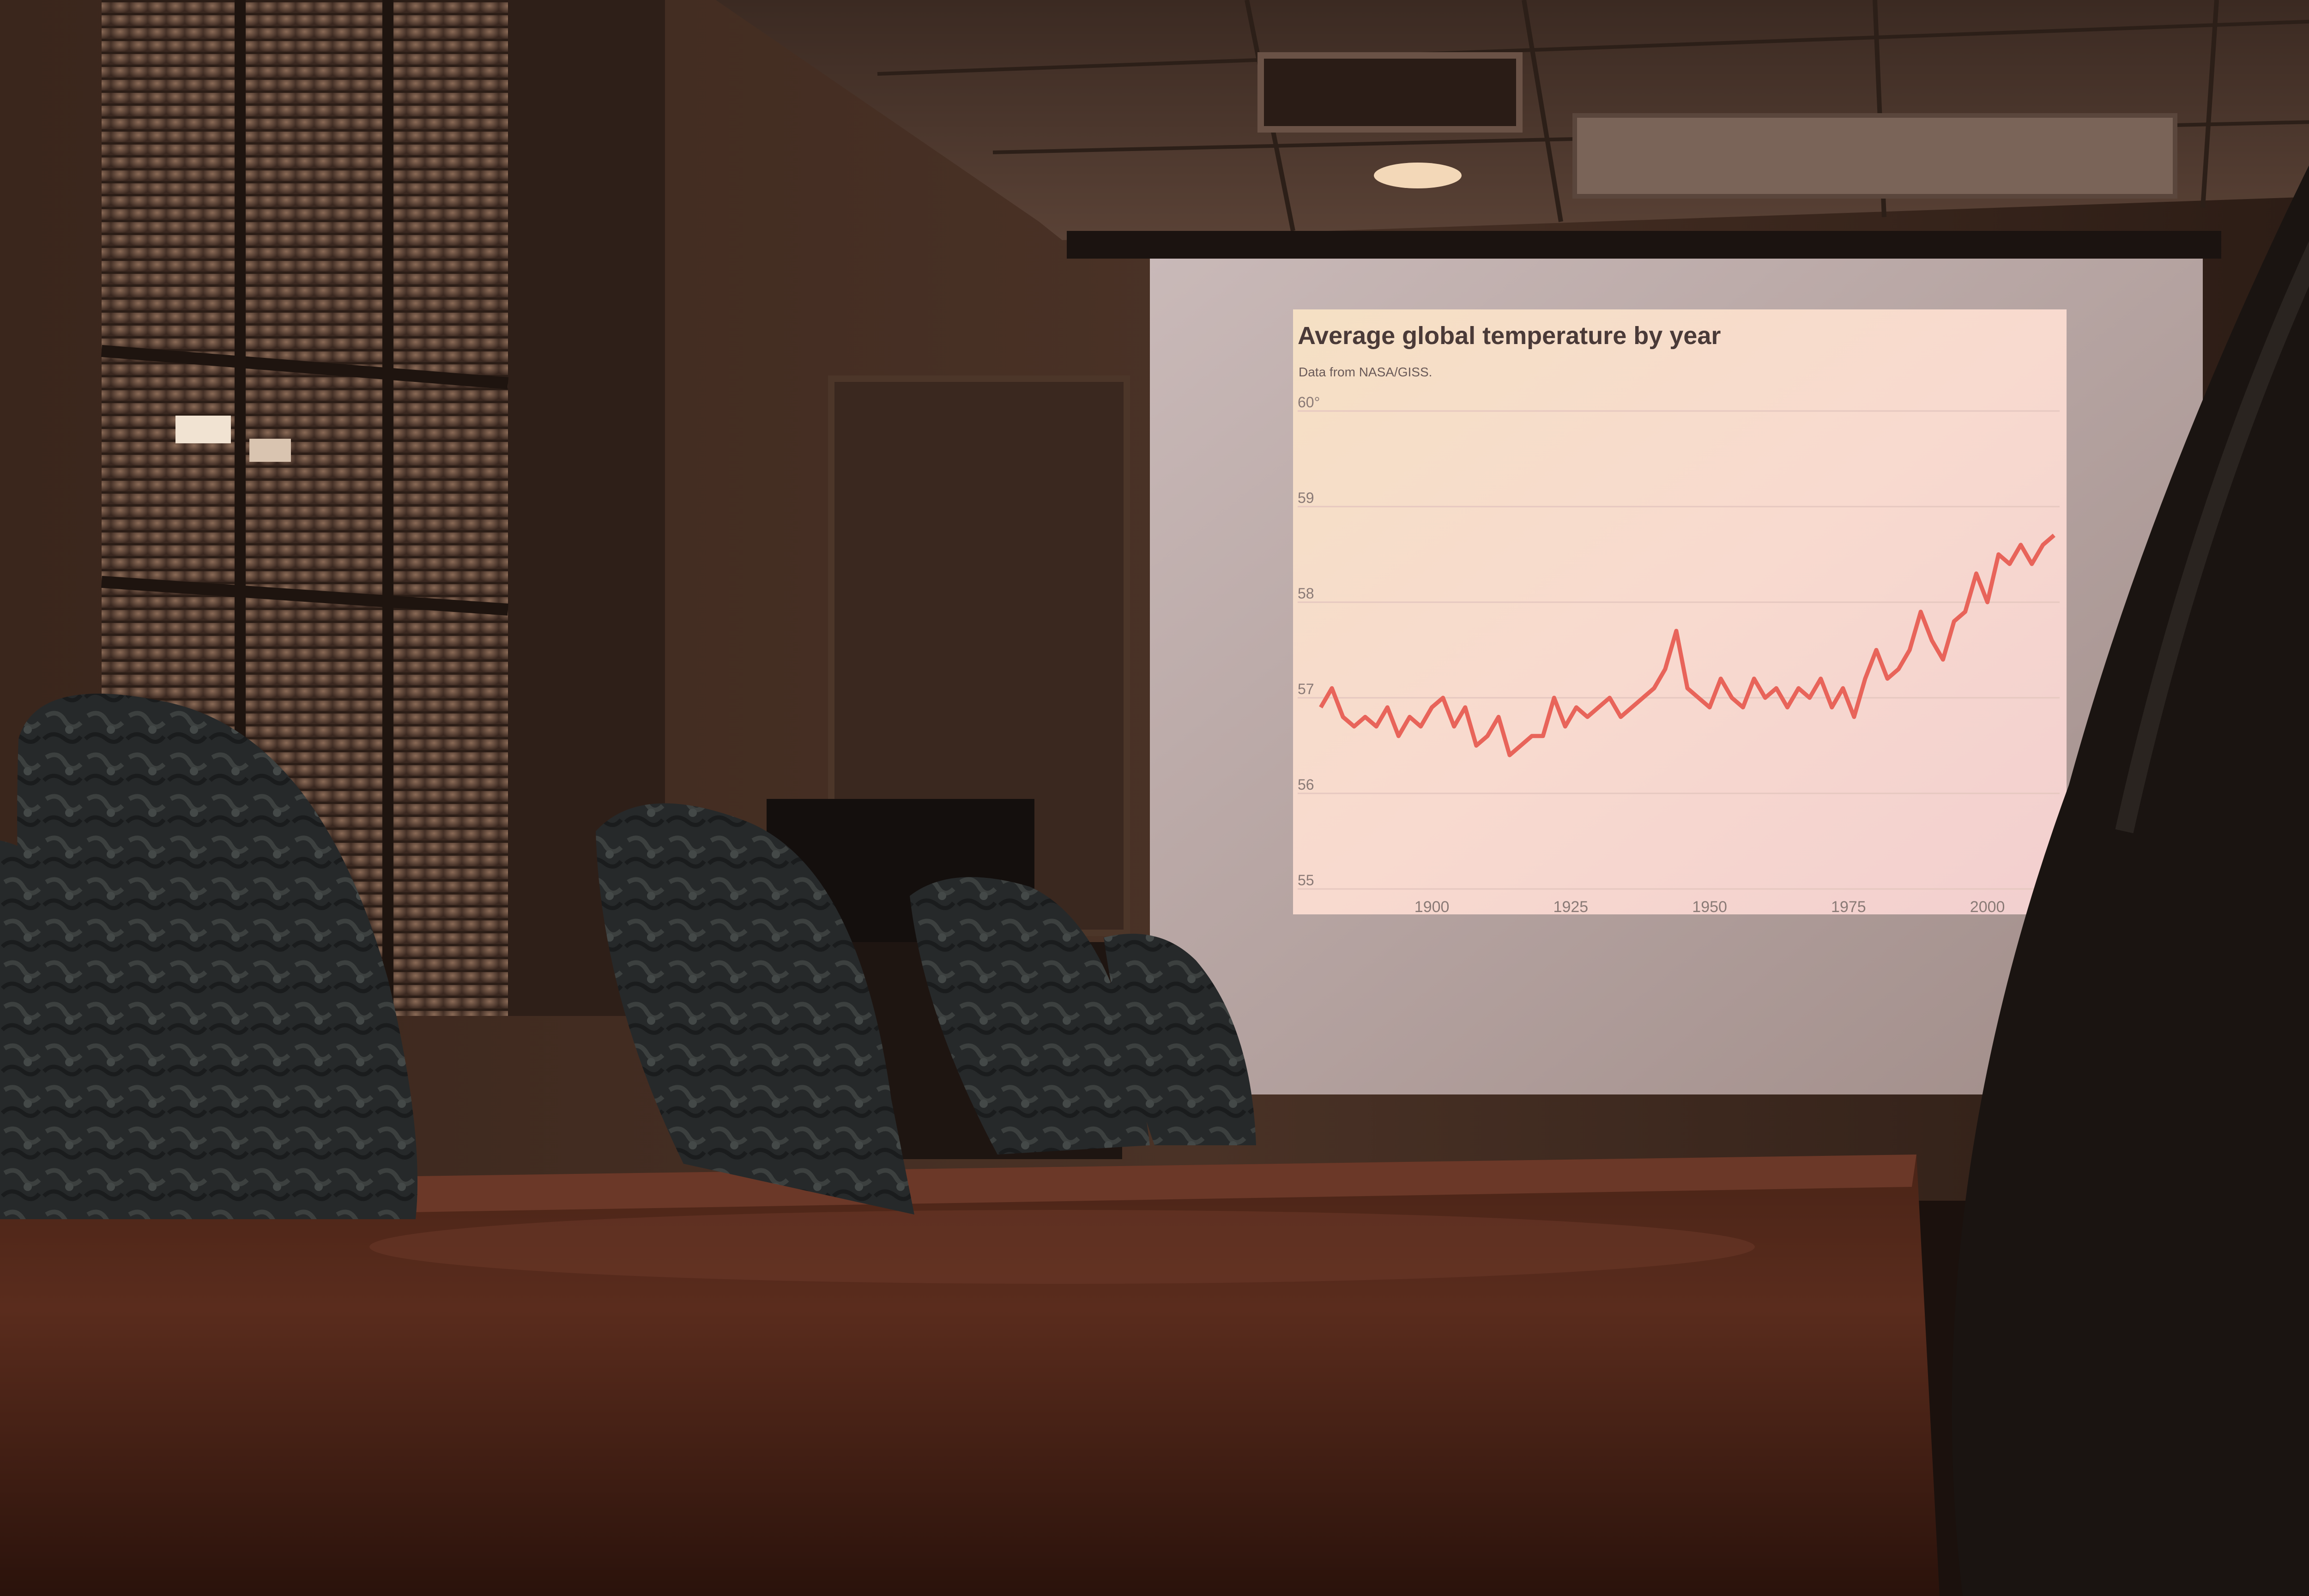 The height and width of the screenshot is (1596, 2309). I want to click on ceiling-downlight, so click(1418, 175).